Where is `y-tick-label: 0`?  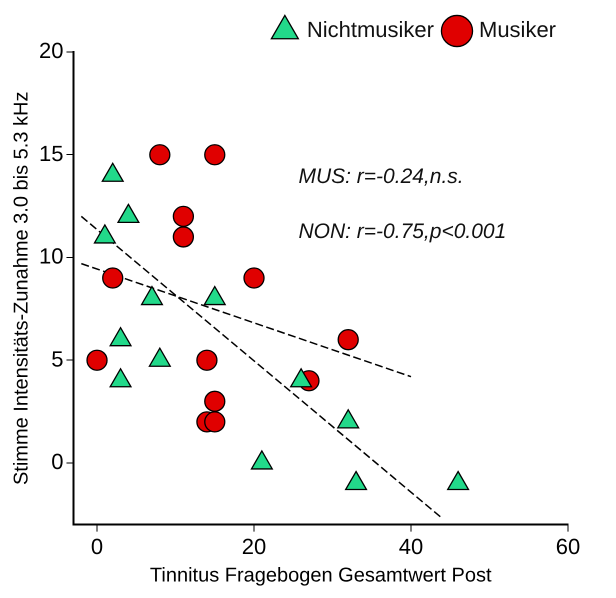 y-tick-label: 0 is located at coordinates (57, 461).